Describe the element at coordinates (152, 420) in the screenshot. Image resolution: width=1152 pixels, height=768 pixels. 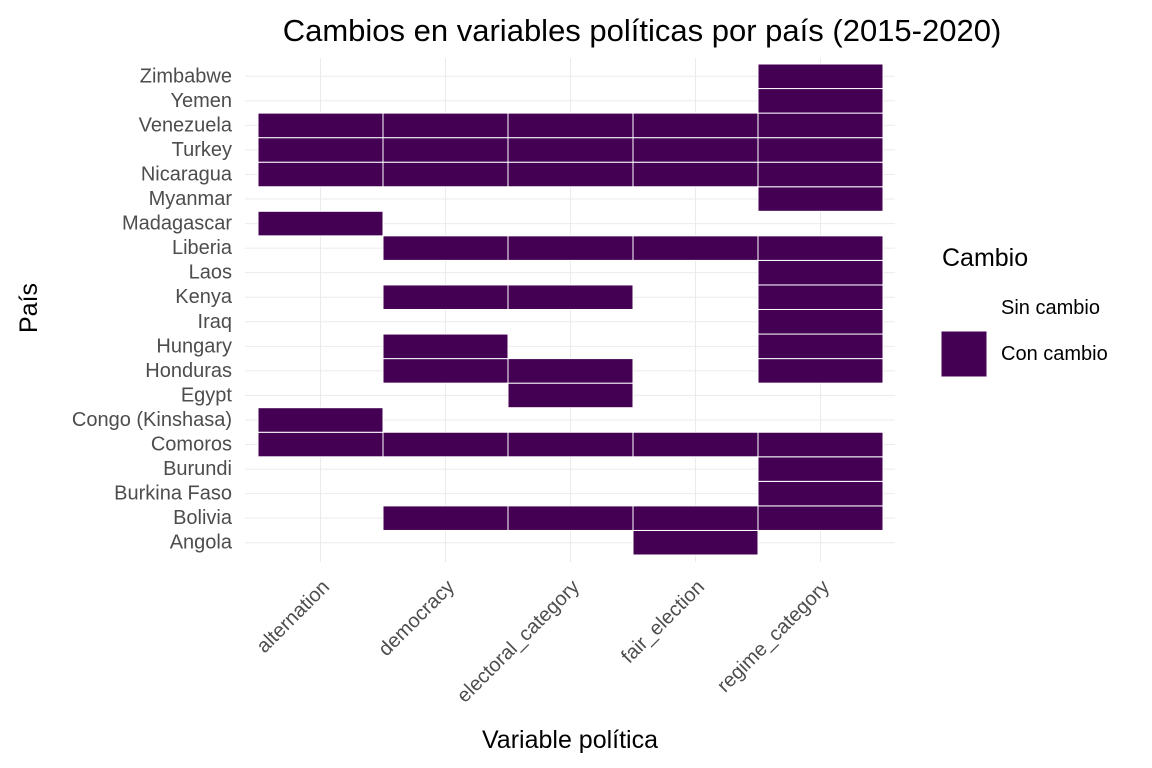
I see `y-tick-label-congo-kinshasa: Congo (Kinshasa)` at that location.